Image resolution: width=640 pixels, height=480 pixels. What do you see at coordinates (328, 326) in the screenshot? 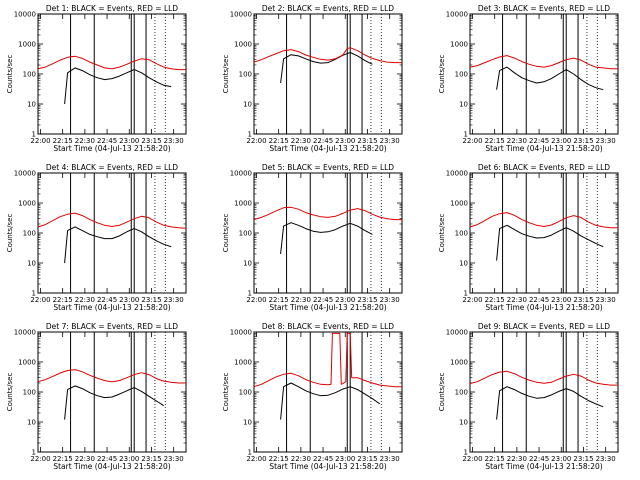
I see `panel-title: Det 8: BLACK = Events, RED = LLD` at bounding box center [328, 326].